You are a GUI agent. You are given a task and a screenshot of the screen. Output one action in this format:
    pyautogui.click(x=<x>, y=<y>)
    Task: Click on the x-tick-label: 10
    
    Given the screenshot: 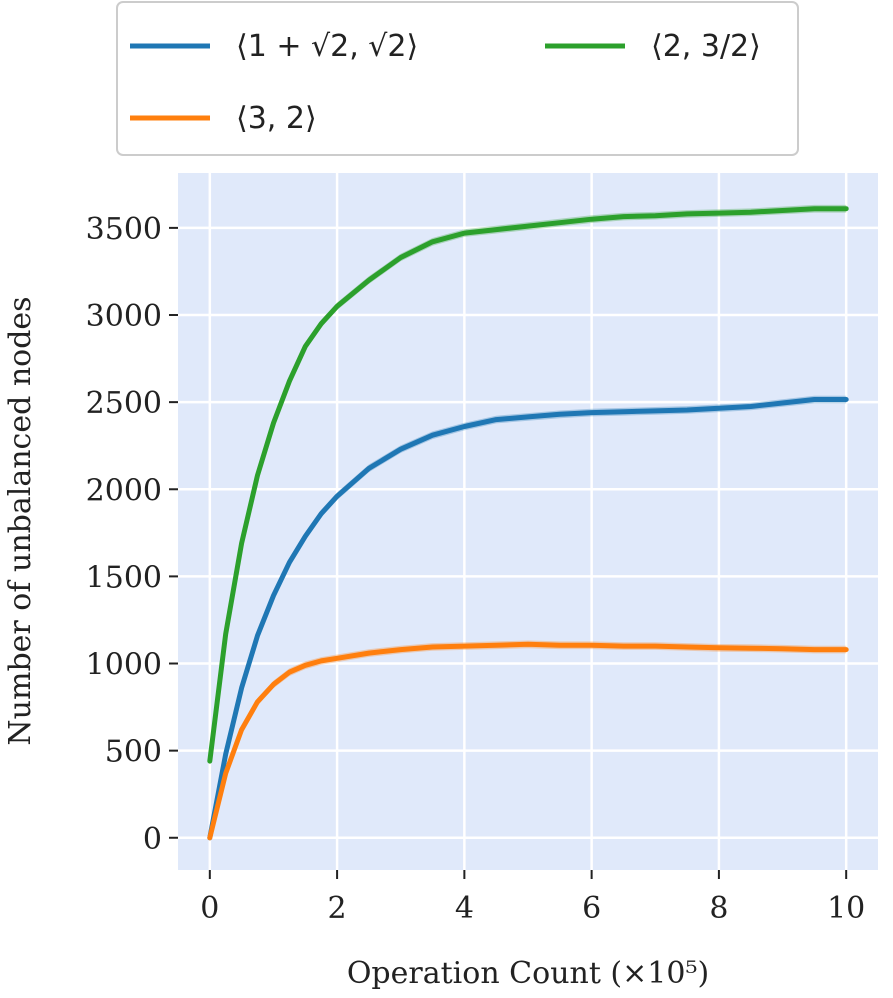 What is the action you would take?
    pyautogui.click(x=846, y=908)
    